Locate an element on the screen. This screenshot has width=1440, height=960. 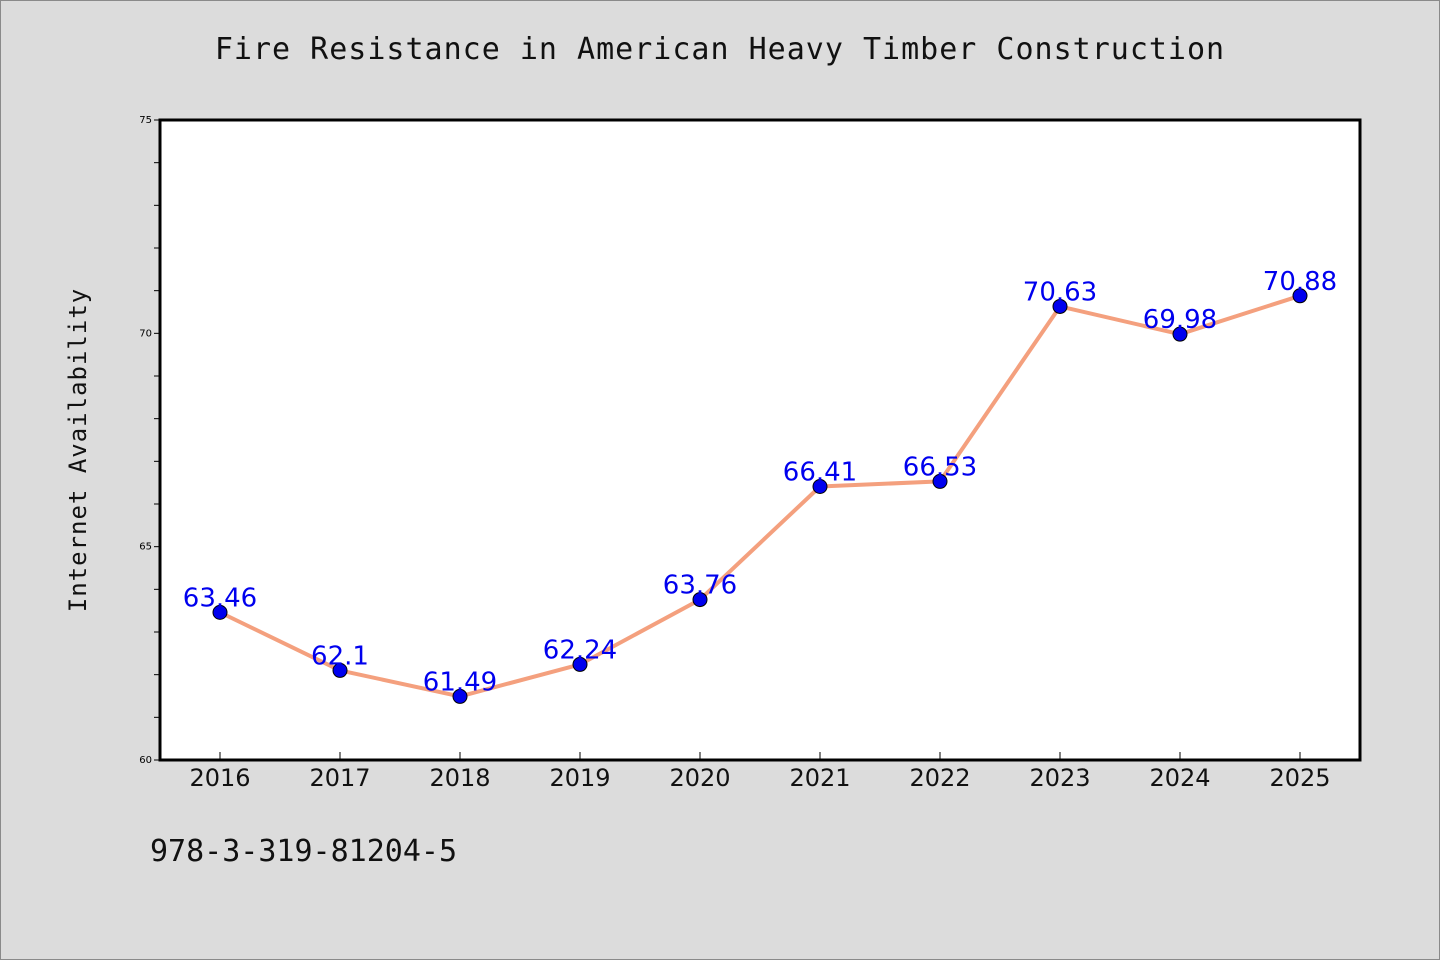
x-tick-label: 2023 is located at coordinates (1059, 778).